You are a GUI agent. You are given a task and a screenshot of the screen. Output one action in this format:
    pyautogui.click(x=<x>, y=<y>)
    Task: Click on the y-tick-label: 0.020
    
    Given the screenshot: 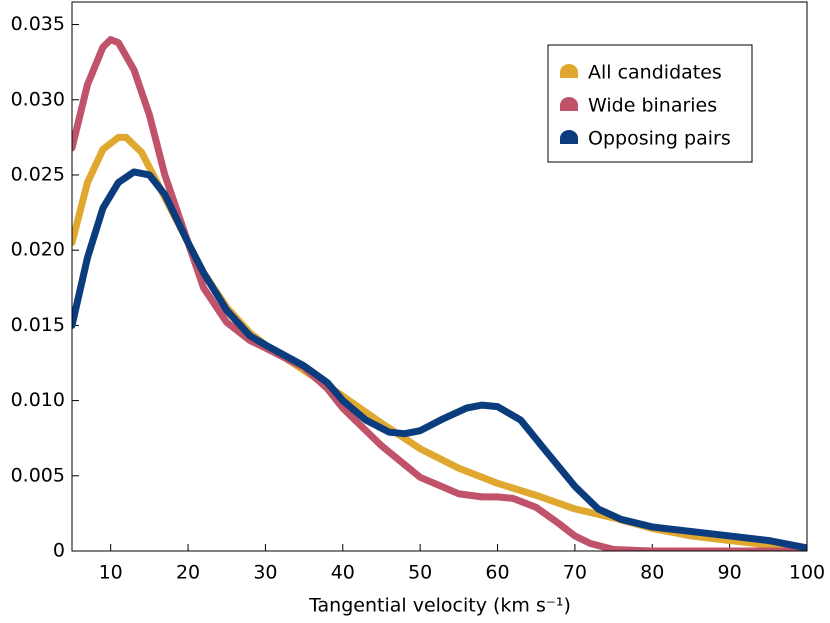 What is the action you would take?
    pyautogui.click(x=38, y=250)
    